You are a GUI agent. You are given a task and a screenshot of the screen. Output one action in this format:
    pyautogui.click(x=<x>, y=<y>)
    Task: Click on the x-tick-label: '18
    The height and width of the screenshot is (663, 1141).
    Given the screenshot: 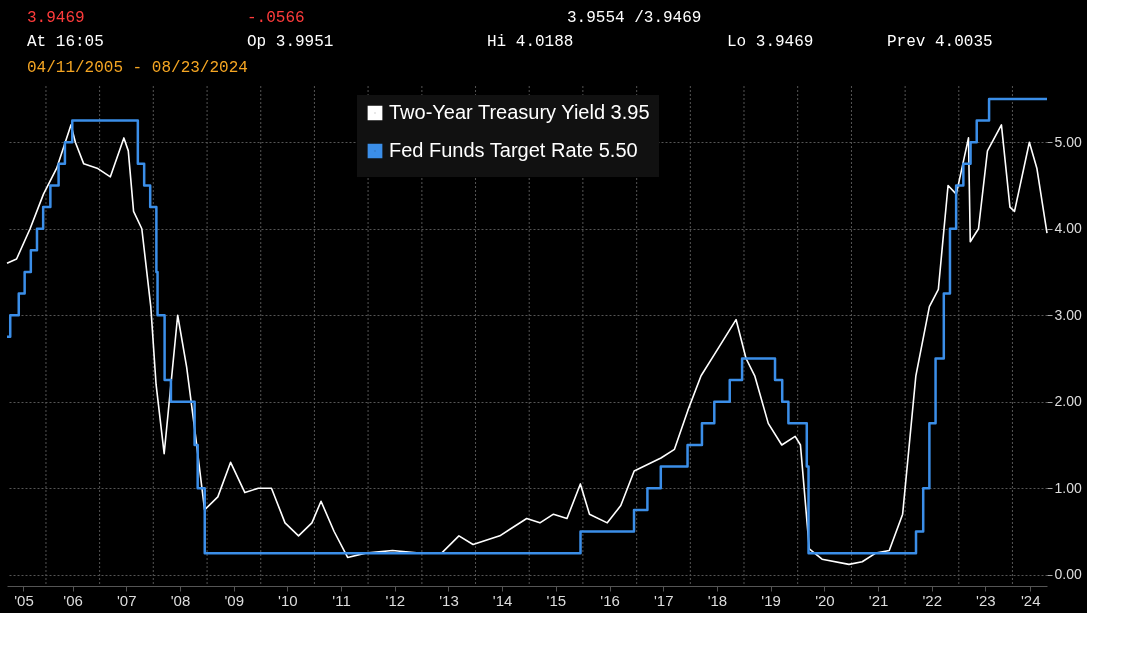 What is the action you would take?
    pyautogui.click(x=717, y=600)
    